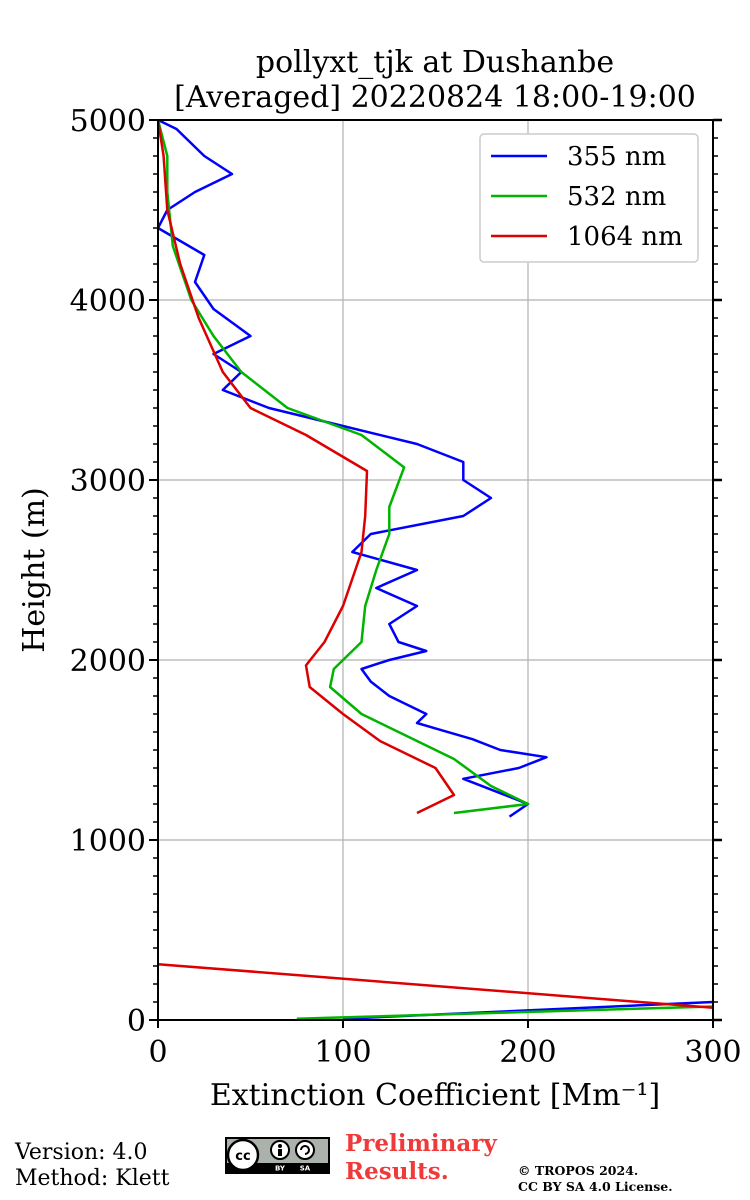 The height and width of the screenshot is (1200, 750). What do you see at coordinates (421, 1143) in the screenshot?
I see `preliminary-line-1: Preliminary` at bounding box center [421, 1143].